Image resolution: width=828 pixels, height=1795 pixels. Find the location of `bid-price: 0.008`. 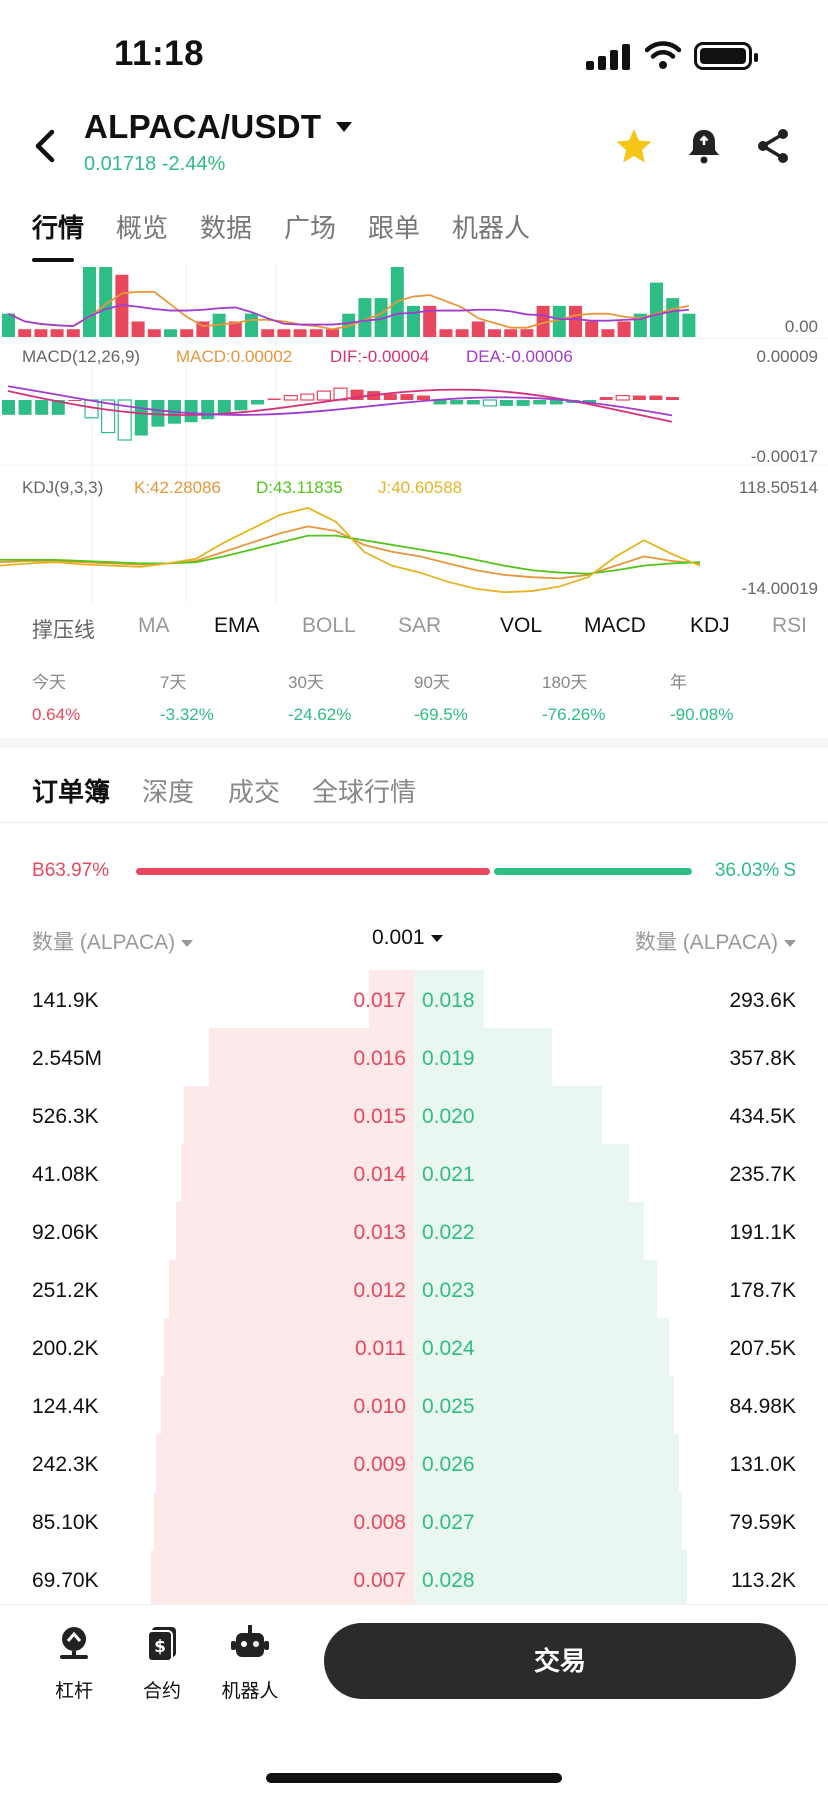

bid-price: 0.008 is located at coordinates (379, 1522).